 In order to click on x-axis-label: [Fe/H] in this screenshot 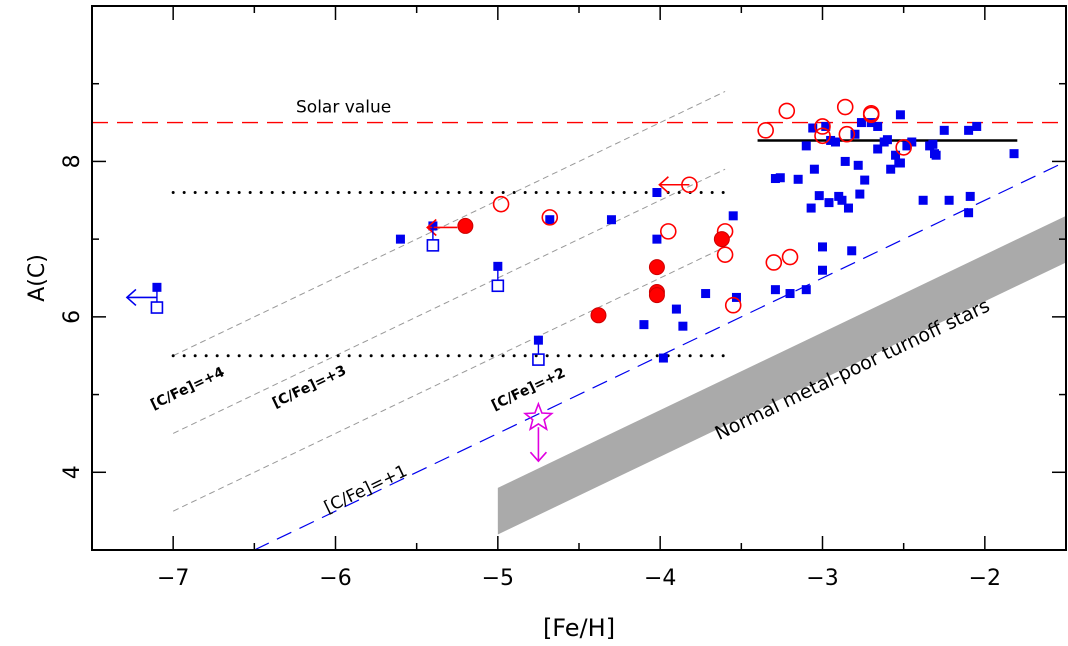, I will do `click(579, 628)`.